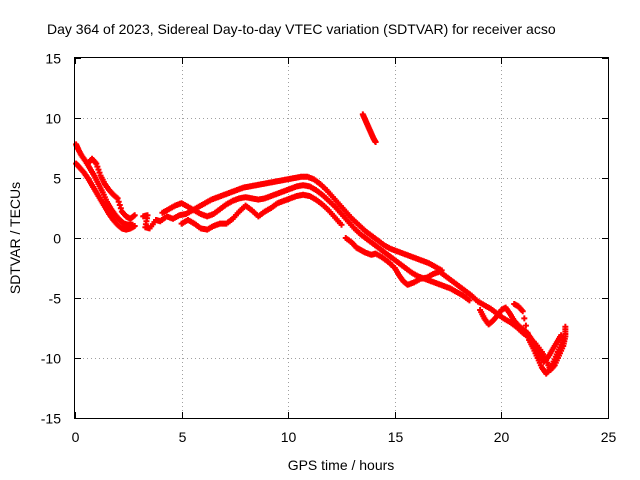 The image size is (640, 480). Describe the element at coordinates (76, 437) in the screenshot. I see `x-tick-label: 0` at that location.